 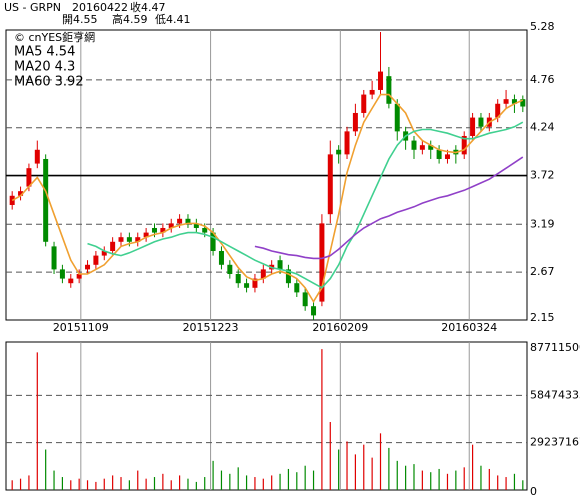 What do you see at coordinates (65, 67) in the screenshot?
I see `legend-value: 4.3` at bounding box center [65, 67].